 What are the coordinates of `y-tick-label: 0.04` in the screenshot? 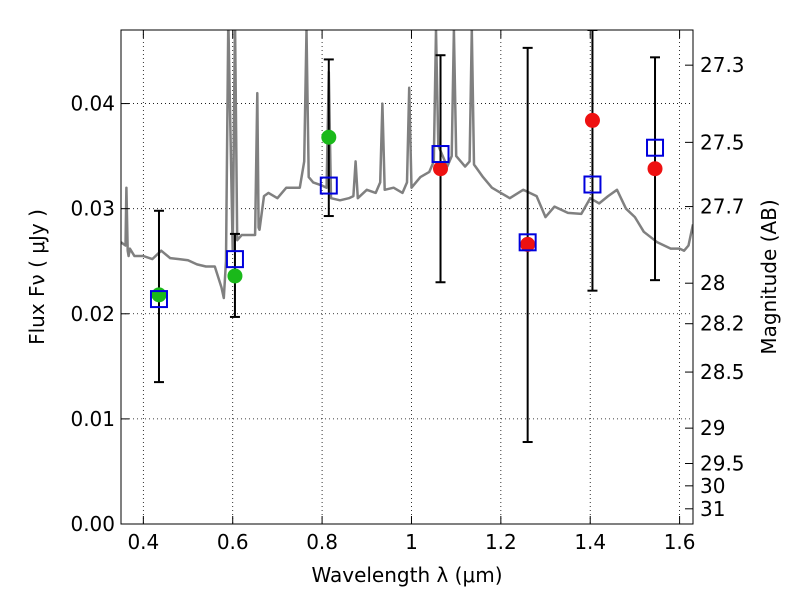 It's located at (92, 104).